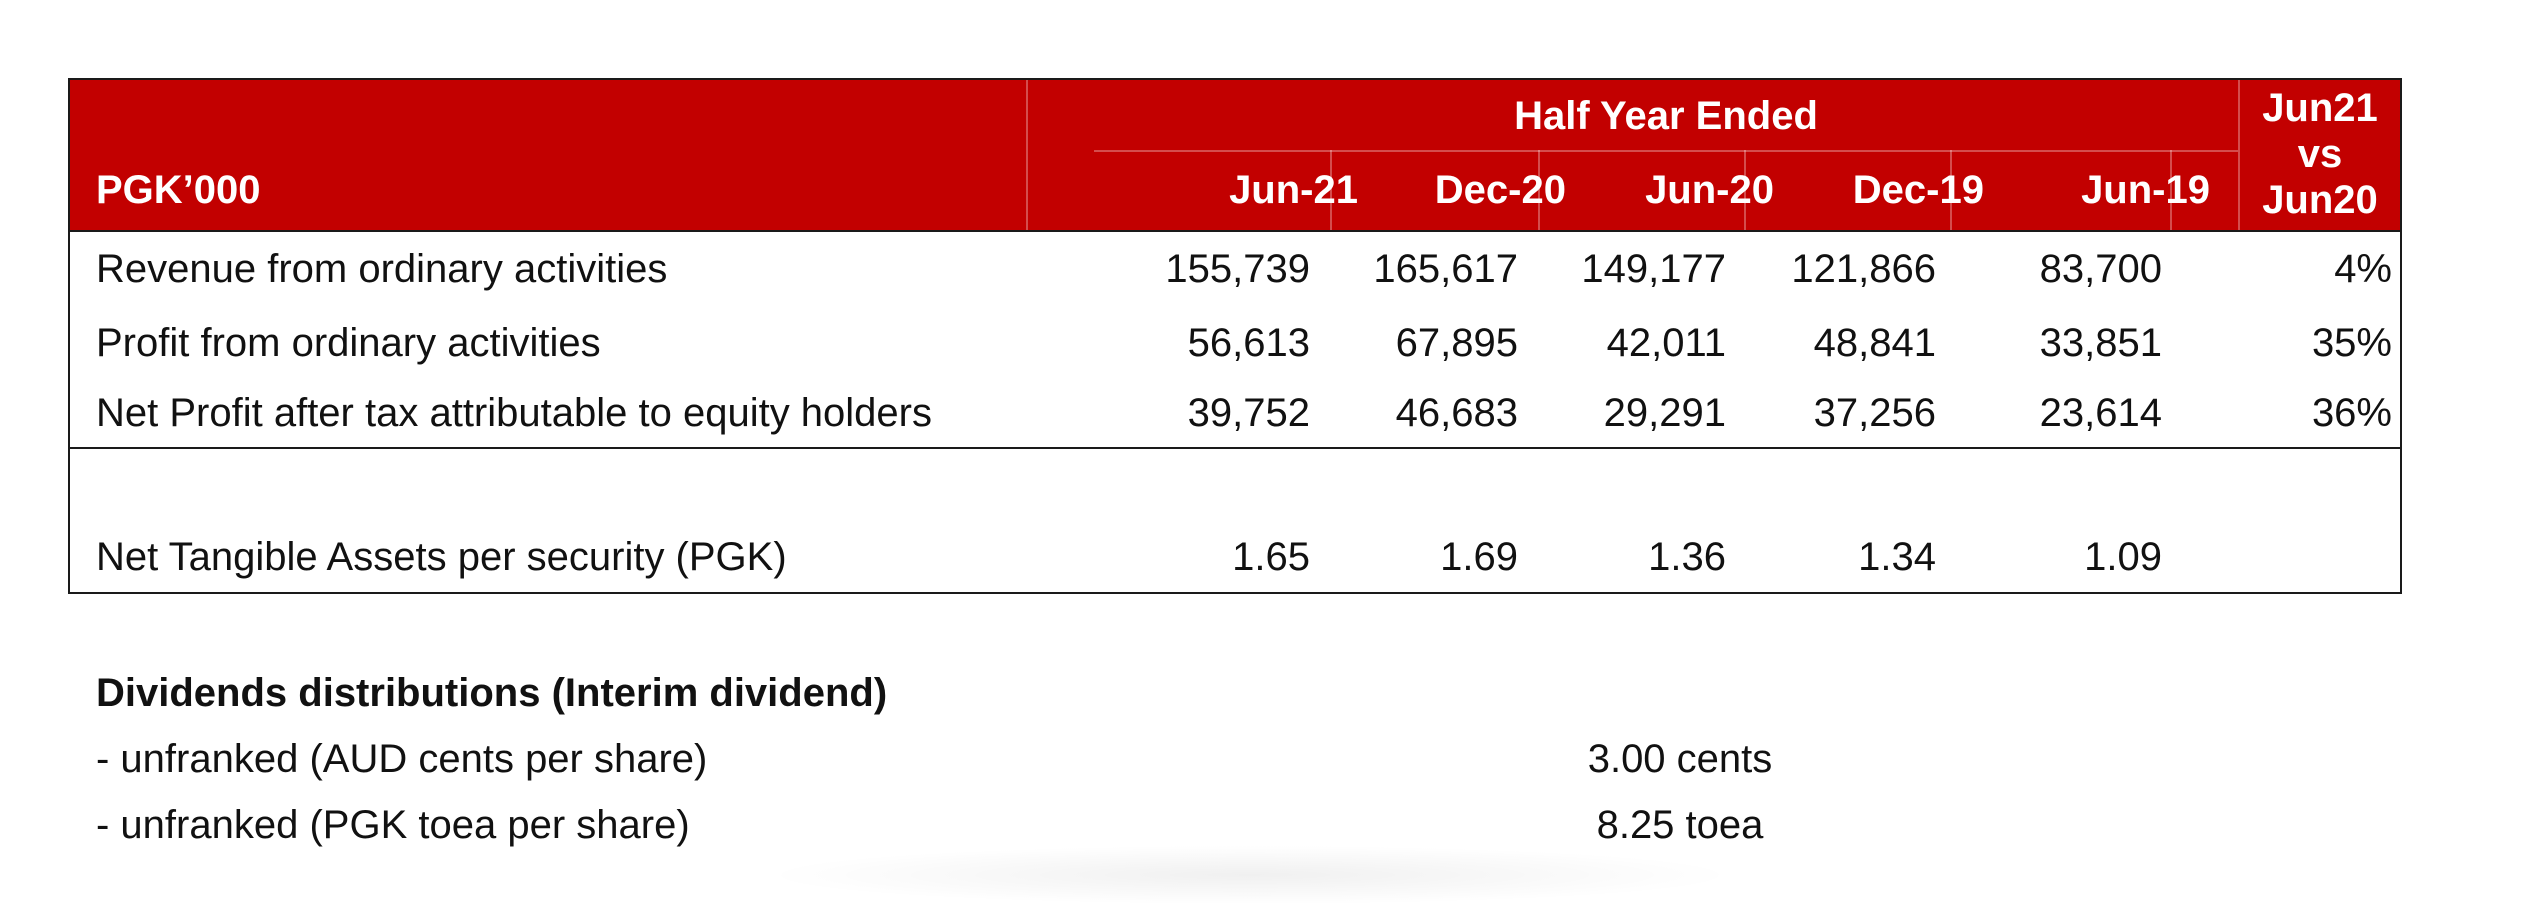 The width and height of the screenshot is (2544, 905). I want to click on table-cell: 1.69, so click(1479, 557).